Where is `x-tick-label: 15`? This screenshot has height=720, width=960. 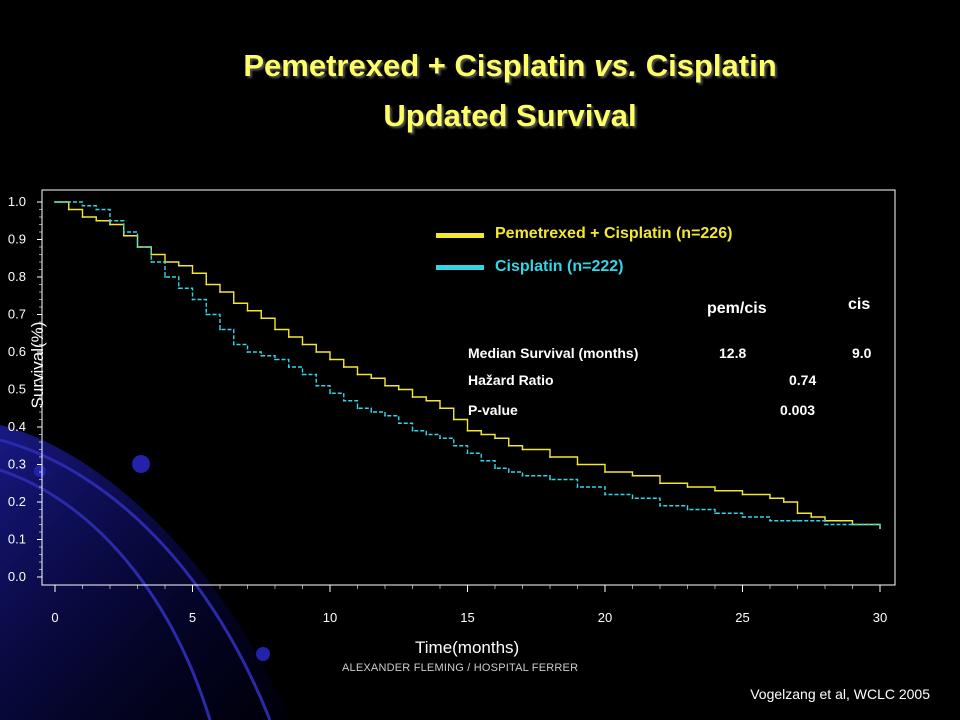
x-tick-label: 15 is located at coordinates (467, 617).